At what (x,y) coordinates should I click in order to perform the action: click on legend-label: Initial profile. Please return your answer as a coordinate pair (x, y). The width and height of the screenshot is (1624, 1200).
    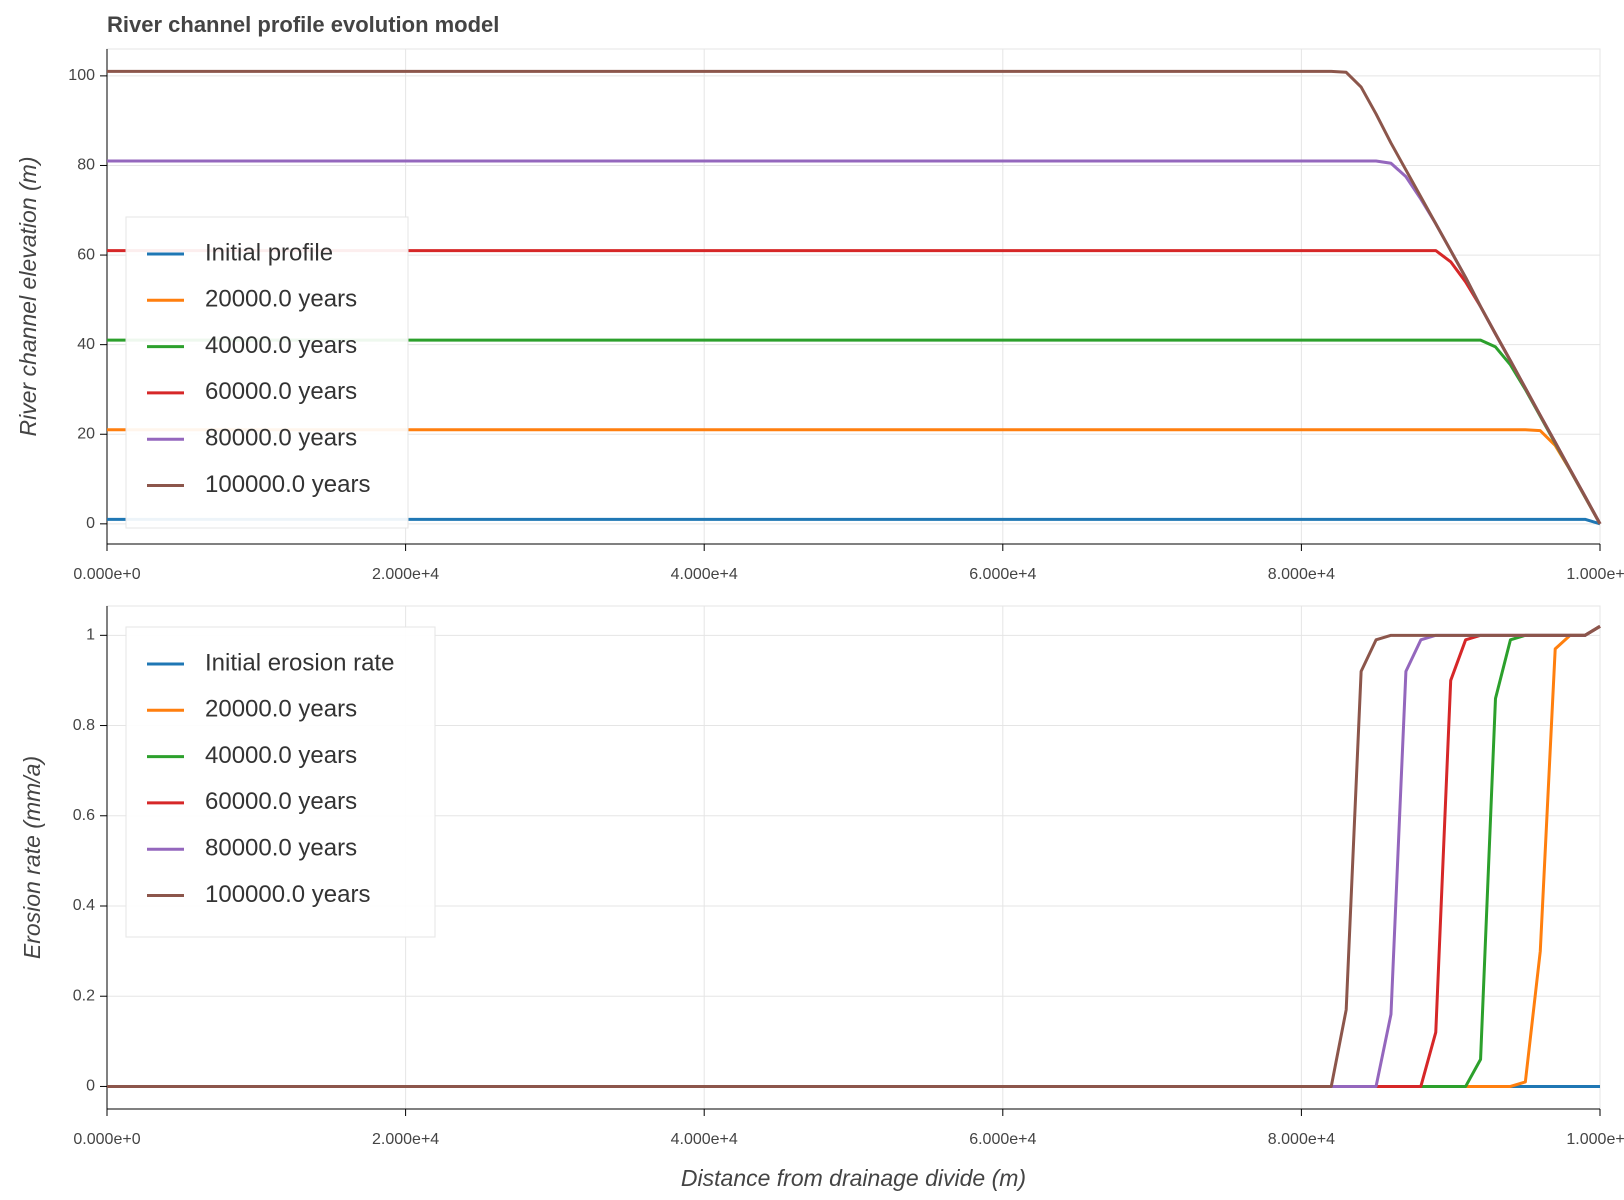
    Looking at the image, I should click on (269, 252).